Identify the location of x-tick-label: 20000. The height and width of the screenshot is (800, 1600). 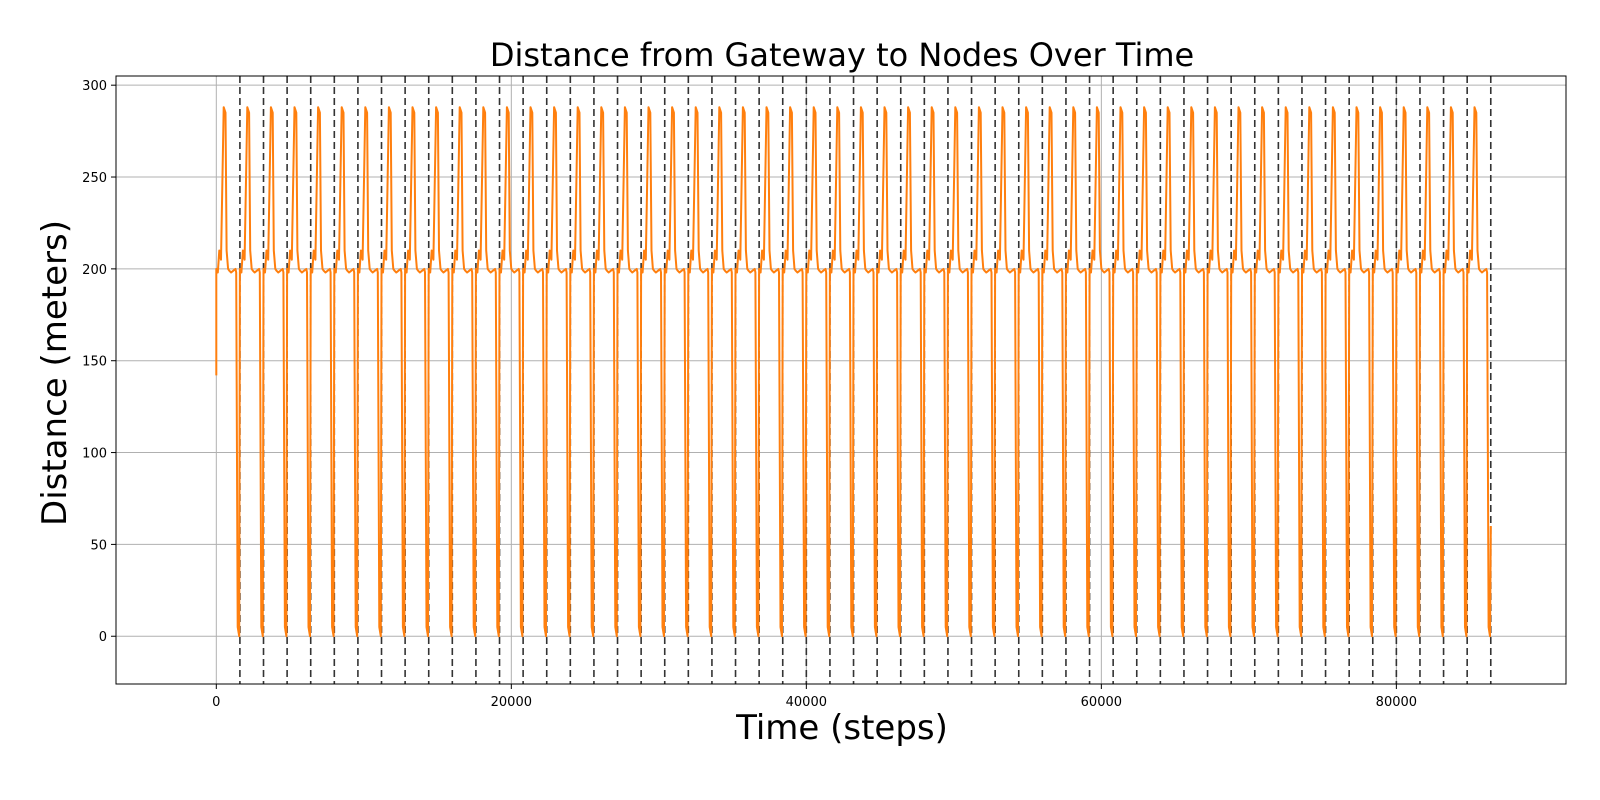
(511, 702).